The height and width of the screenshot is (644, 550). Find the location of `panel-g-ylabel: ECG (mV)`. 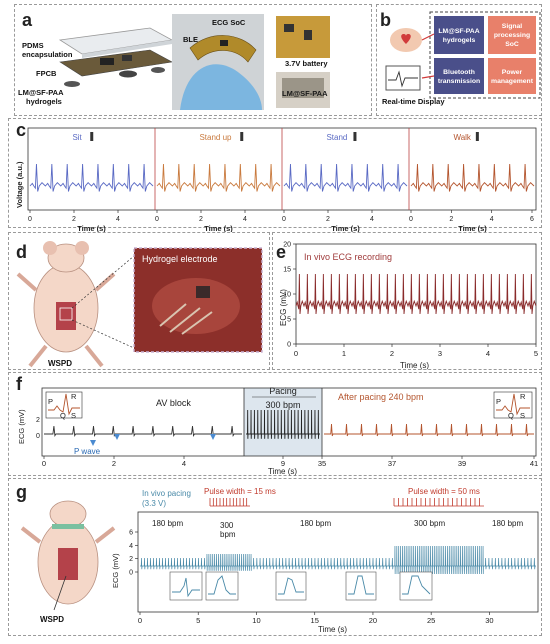

panel-g-ylabel: ECG (mV) is located at coordinates (115, 570).